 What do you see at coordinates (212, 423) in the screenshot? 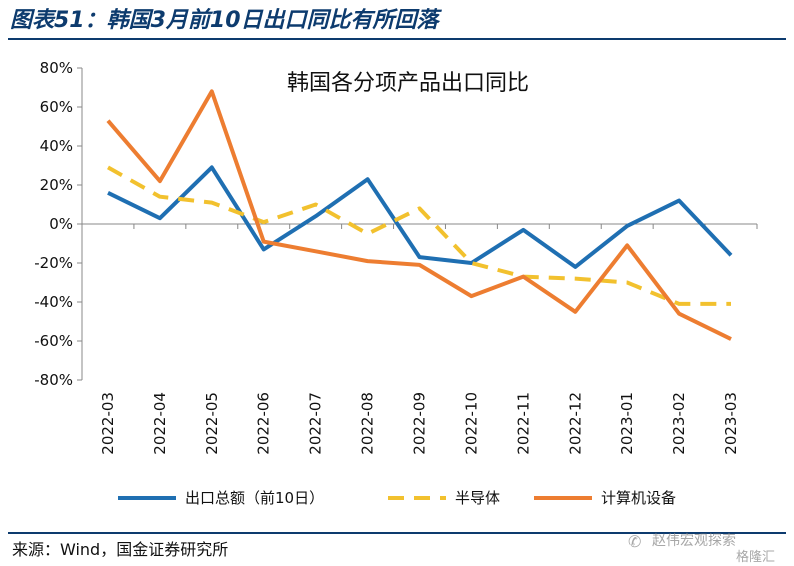
I see `x-tick-label: 2022-05` at bounding box center [212, 423].